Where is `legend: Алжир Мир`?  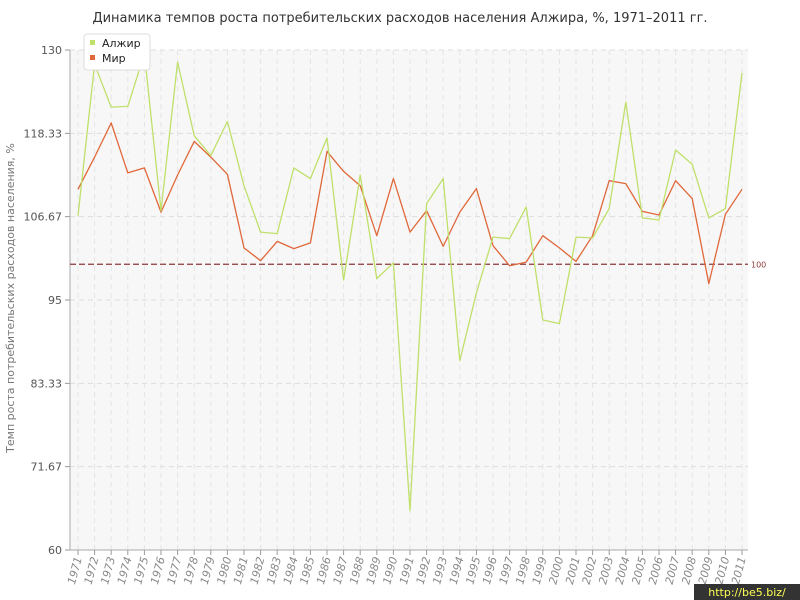
legend: Алжир Мир is located at coordinates (117, 52).